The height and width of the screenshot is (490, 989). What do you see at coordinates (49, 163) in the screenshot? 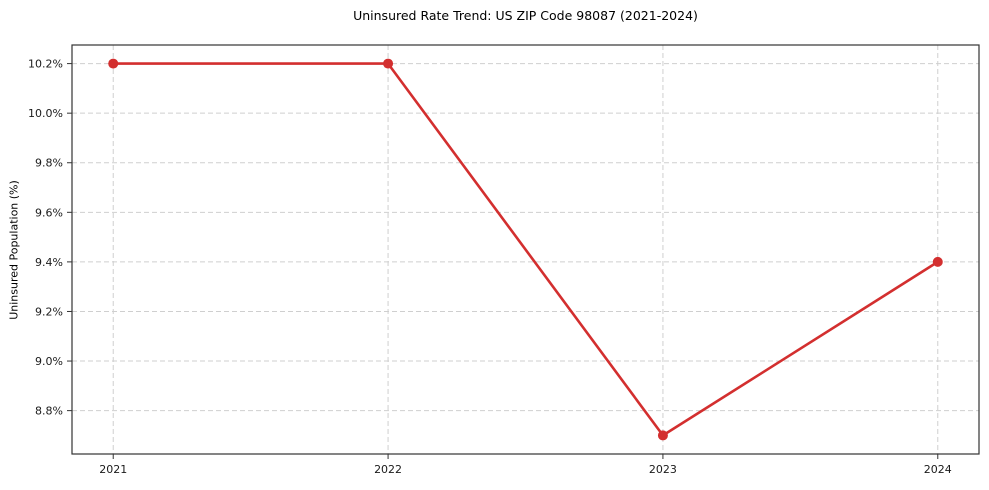
I see `y-tick-label: 9.8%` at bounding box center [49, 163].